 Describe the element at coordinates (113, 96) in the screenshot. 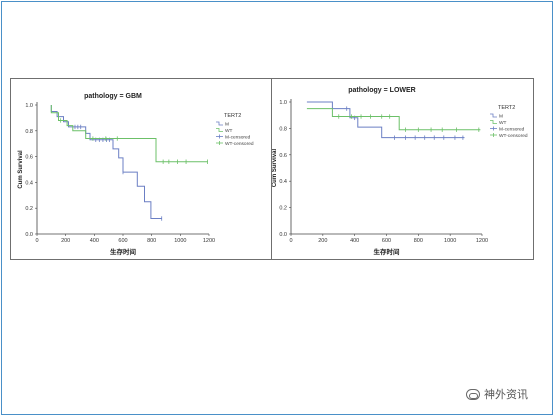

I see `chart-title: pathology = GBM` at that location.